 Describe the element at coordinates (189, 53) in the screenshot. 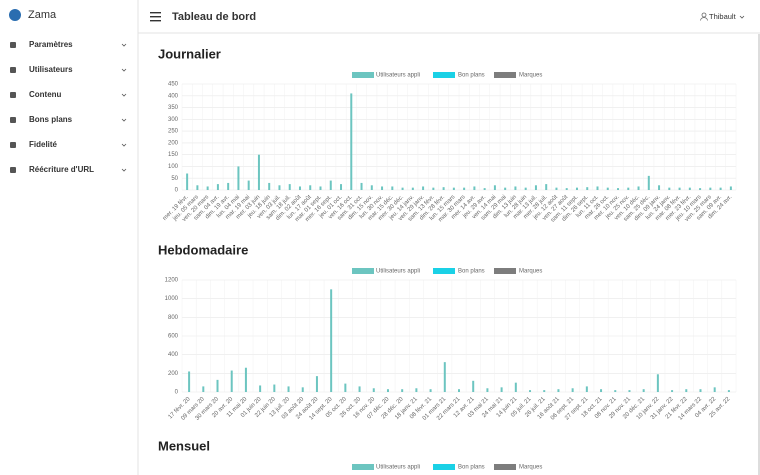

I see `chart-title: Journalier` at that location.